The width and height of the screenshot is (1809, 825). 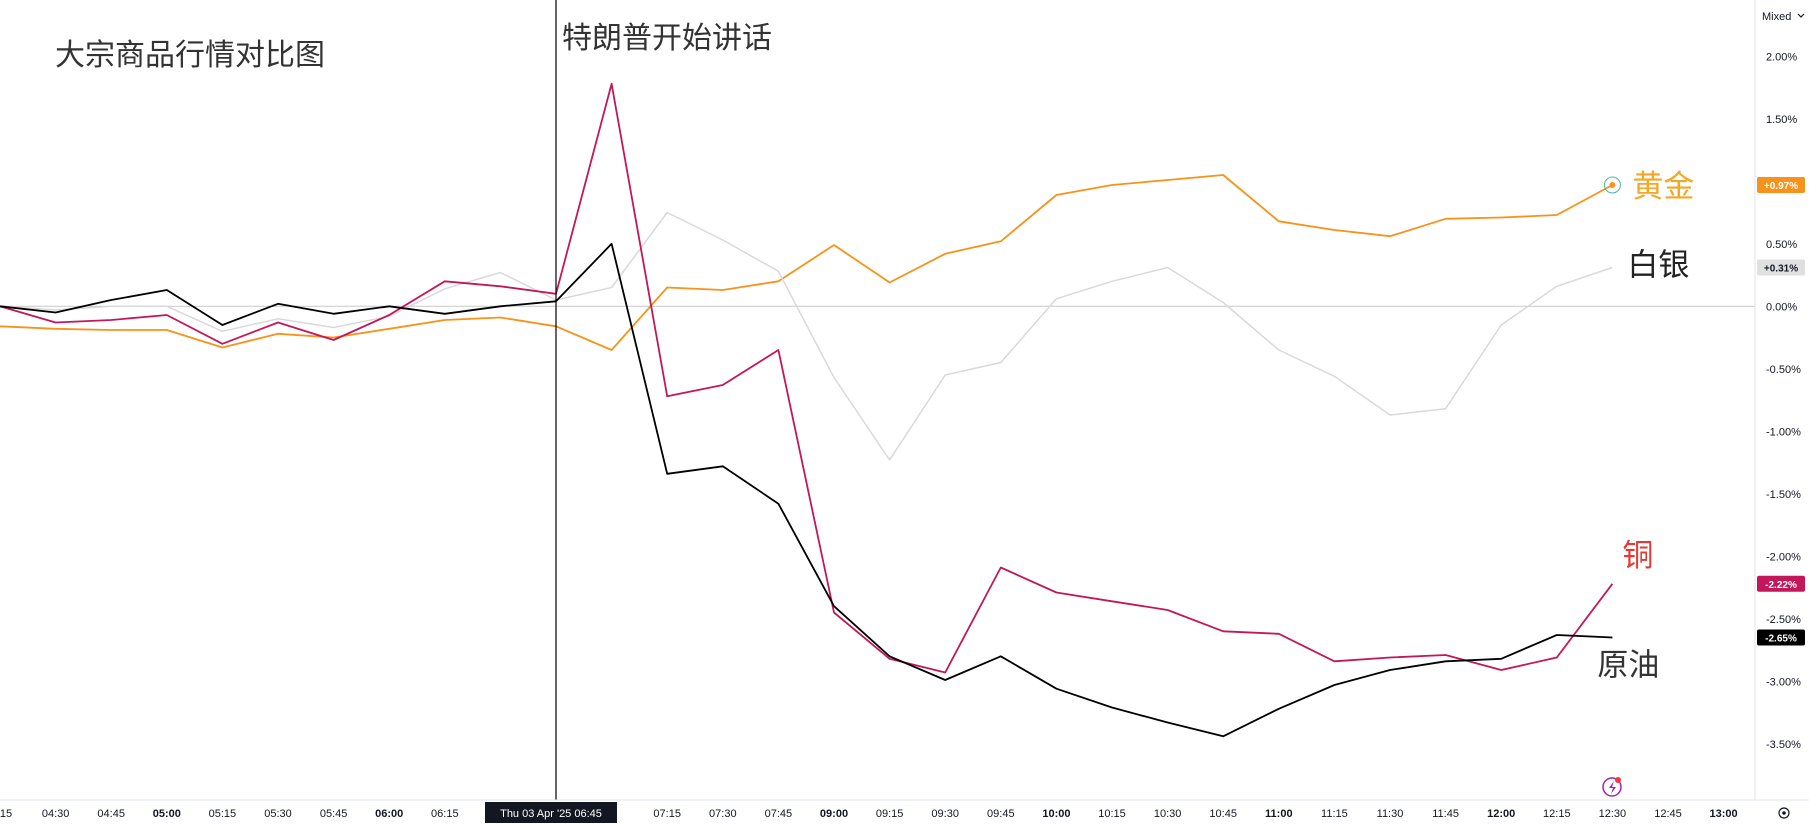 What do you see at coordinates (1658, 266) in the screenshot?
I see `series-name-label-2: 白银` at bounding box center [1658, 266].